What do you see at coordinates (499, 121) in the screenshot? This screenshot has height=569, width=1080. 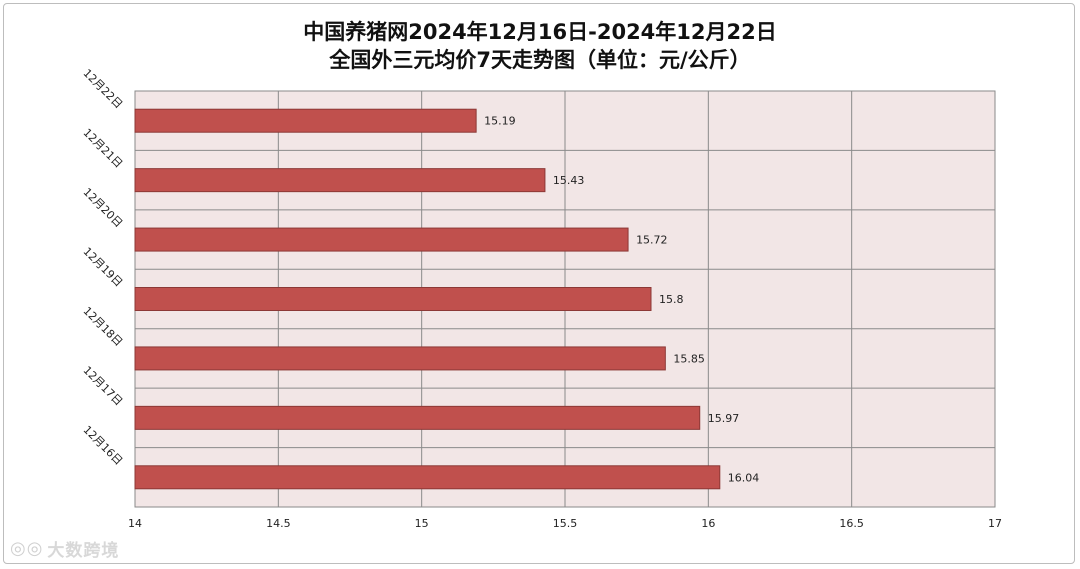 I see `data-label: 15.19` at bounding box center [499, 121].